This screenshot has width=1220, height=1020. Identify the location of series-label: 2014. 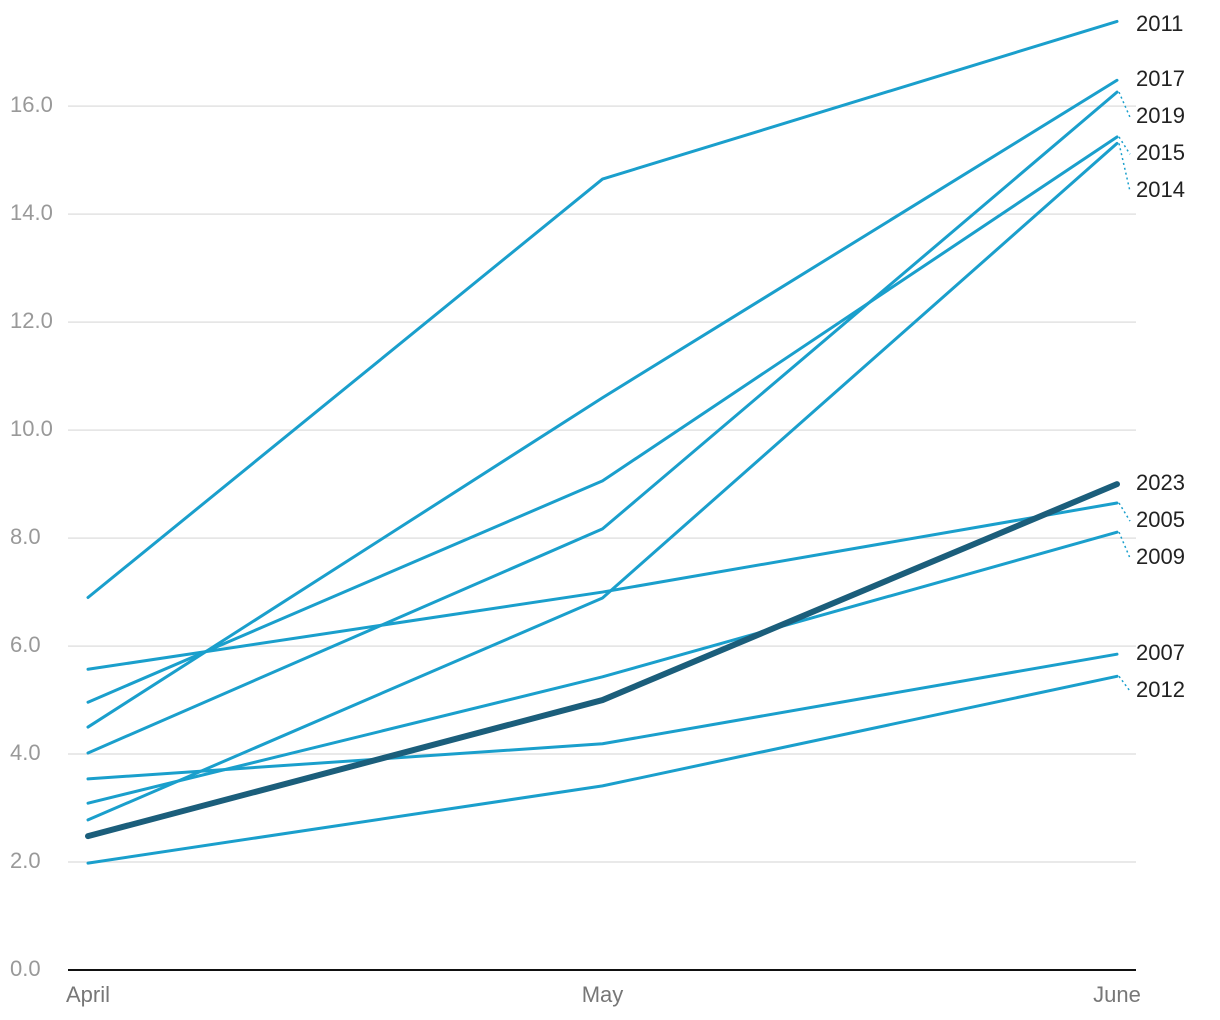
(1160, 189).